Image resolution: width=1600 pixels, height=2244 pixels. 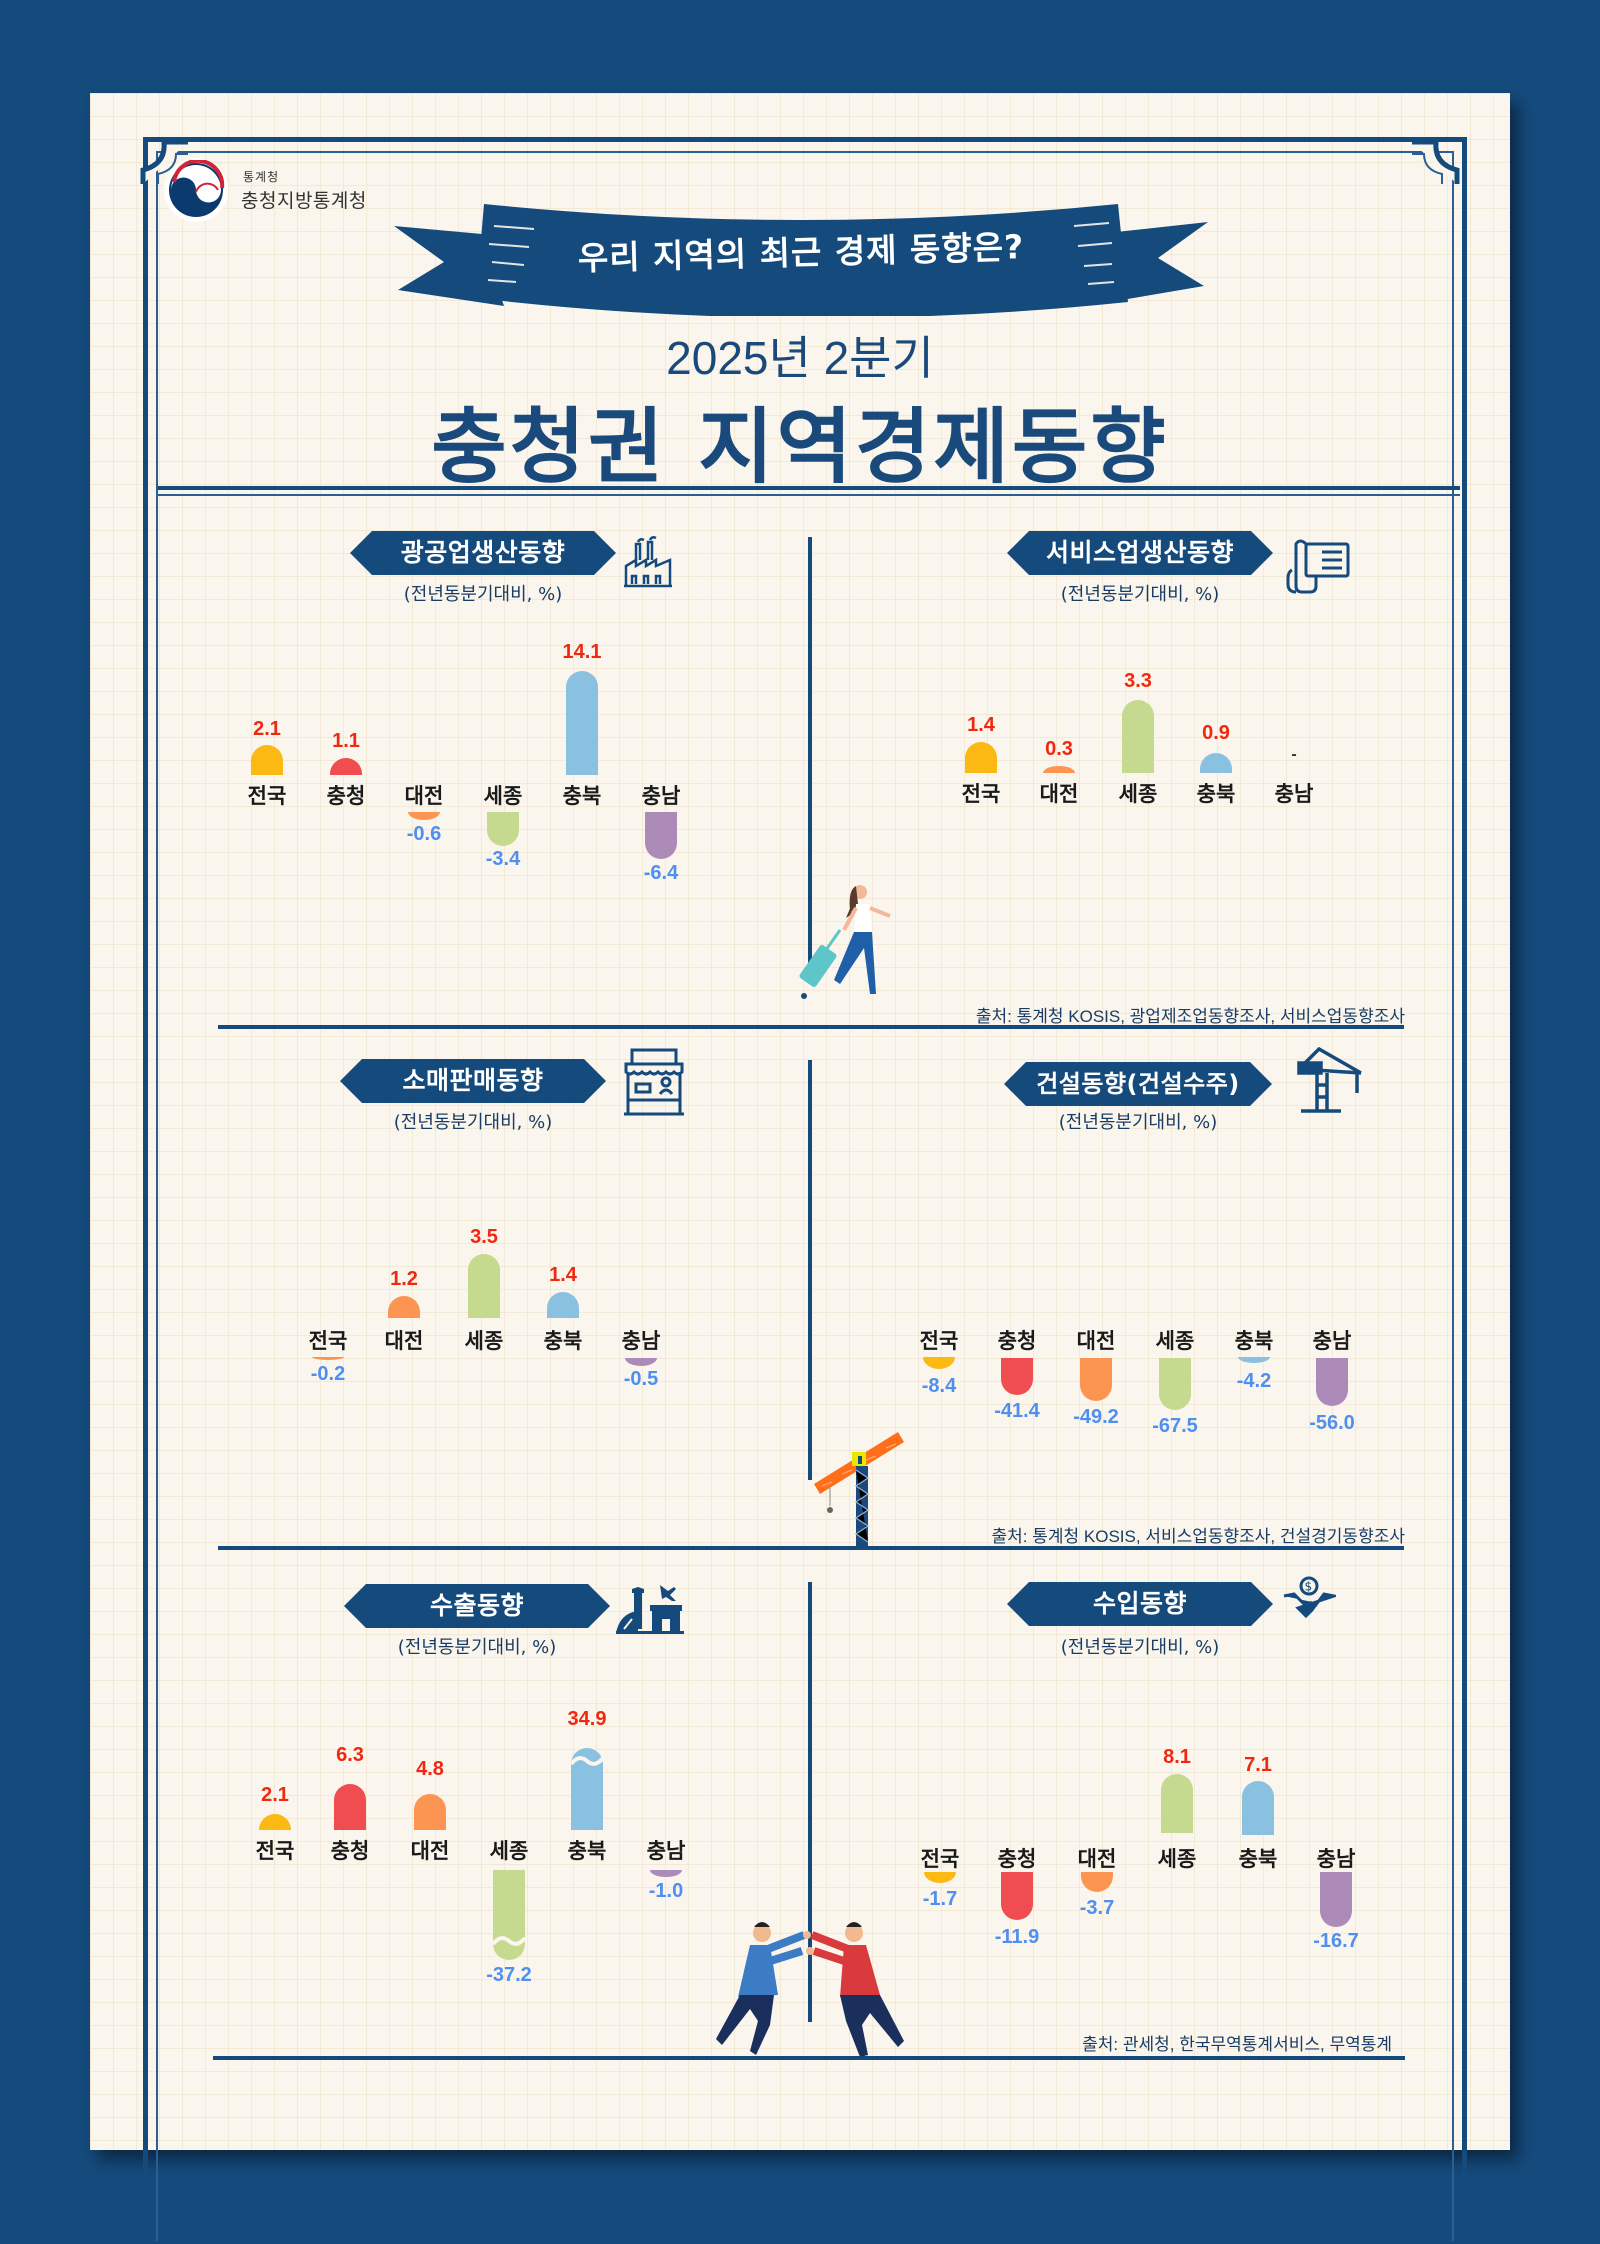 I want to click on vertical-divider-row1, so click(x=810, y=757).